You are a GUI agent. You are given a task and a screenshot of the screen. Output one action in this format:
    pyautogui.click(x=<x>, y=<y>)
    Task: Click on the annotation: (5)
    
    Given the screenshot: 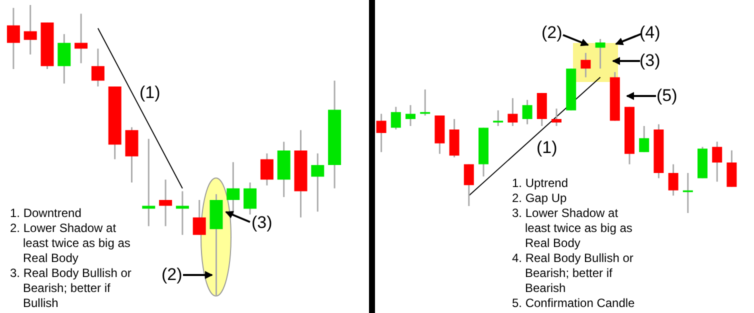 What is the action you would take?
    pyautogui.click(x=667, y=96)
    